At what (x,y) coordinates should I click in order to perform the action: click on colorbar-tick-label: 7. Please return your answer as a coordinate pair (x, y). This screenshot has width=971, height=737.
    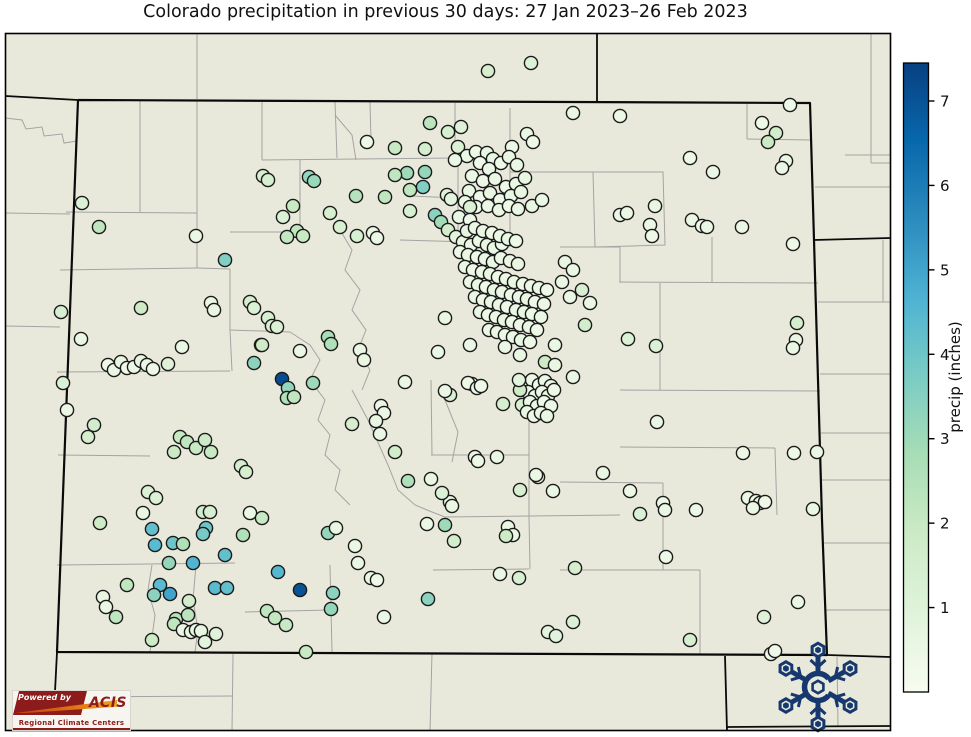
    Looking at the image, I should click on (945, 101).